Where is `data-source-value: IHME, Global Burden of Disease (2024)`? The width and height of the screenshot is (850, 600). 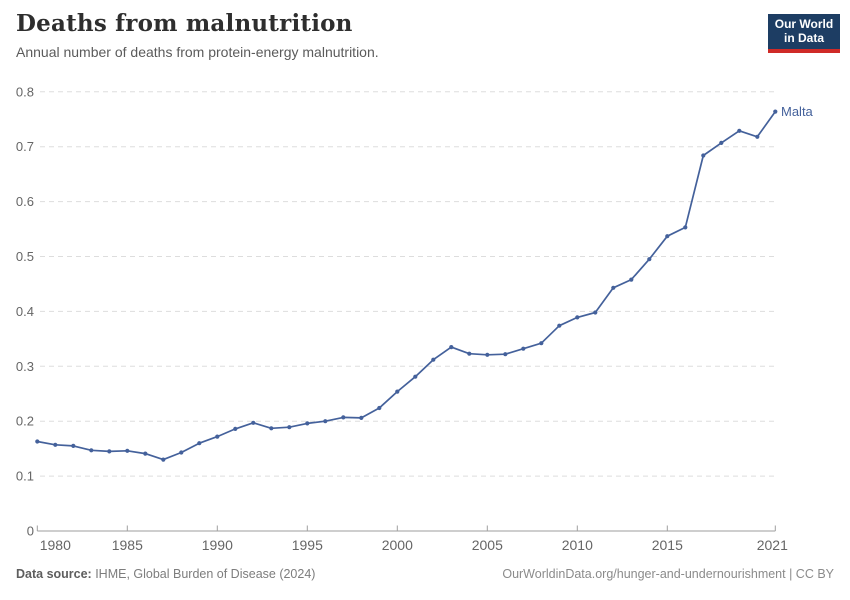
data-source-value: IHME, Global Burden of Disease (2024) is located at coordinates (203, 574).